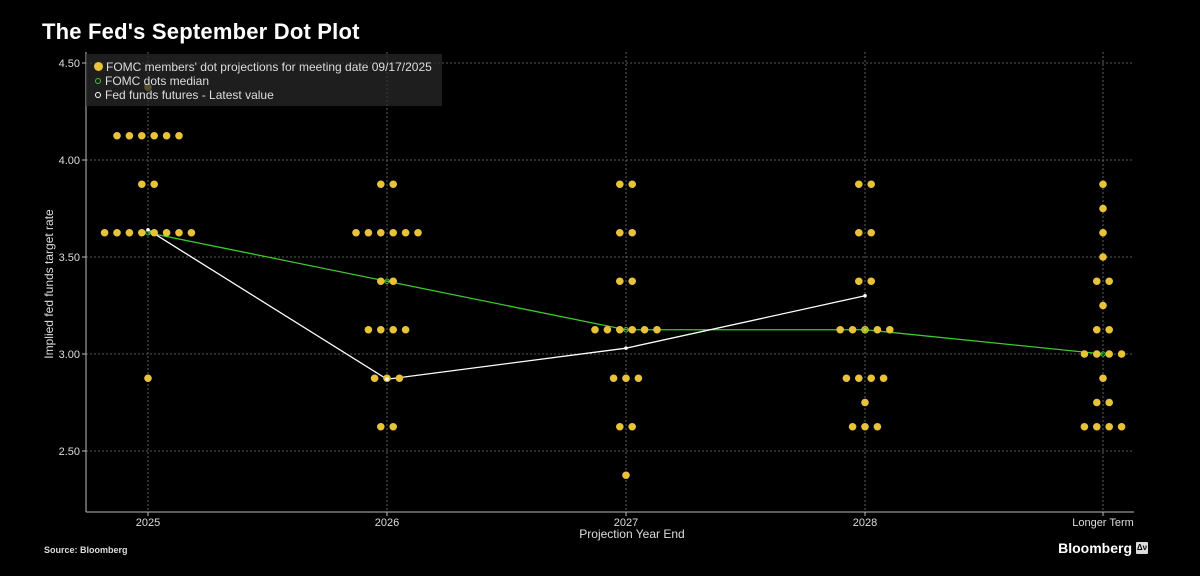 The width and height of the screenshot is (1200, 576). I want to click on y-axis-label: Implied fed funds target rate, so click(49, 284).